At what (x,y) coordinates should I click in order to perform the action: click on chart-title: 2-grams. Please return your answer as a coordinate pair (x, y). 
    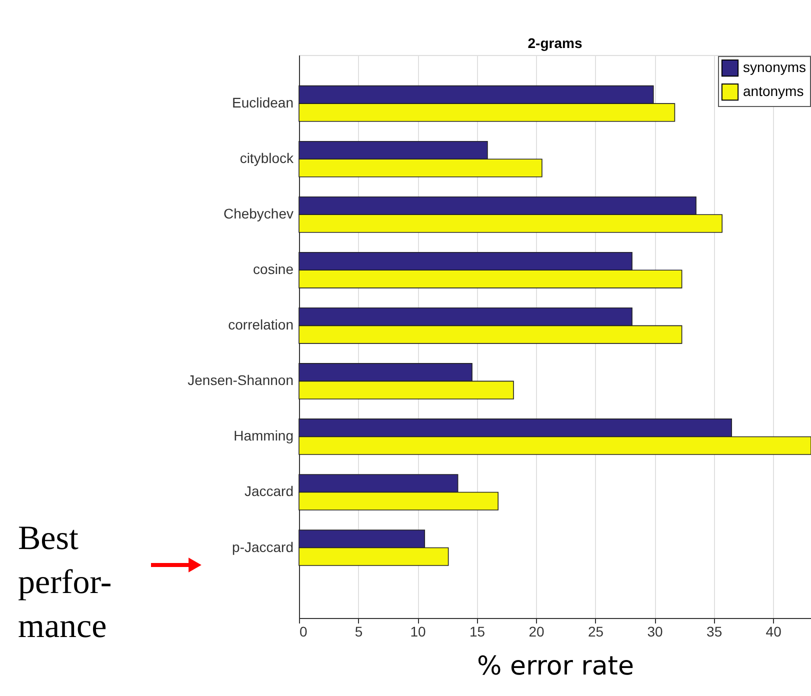
    Looking at the image, I should click on (555, 43).